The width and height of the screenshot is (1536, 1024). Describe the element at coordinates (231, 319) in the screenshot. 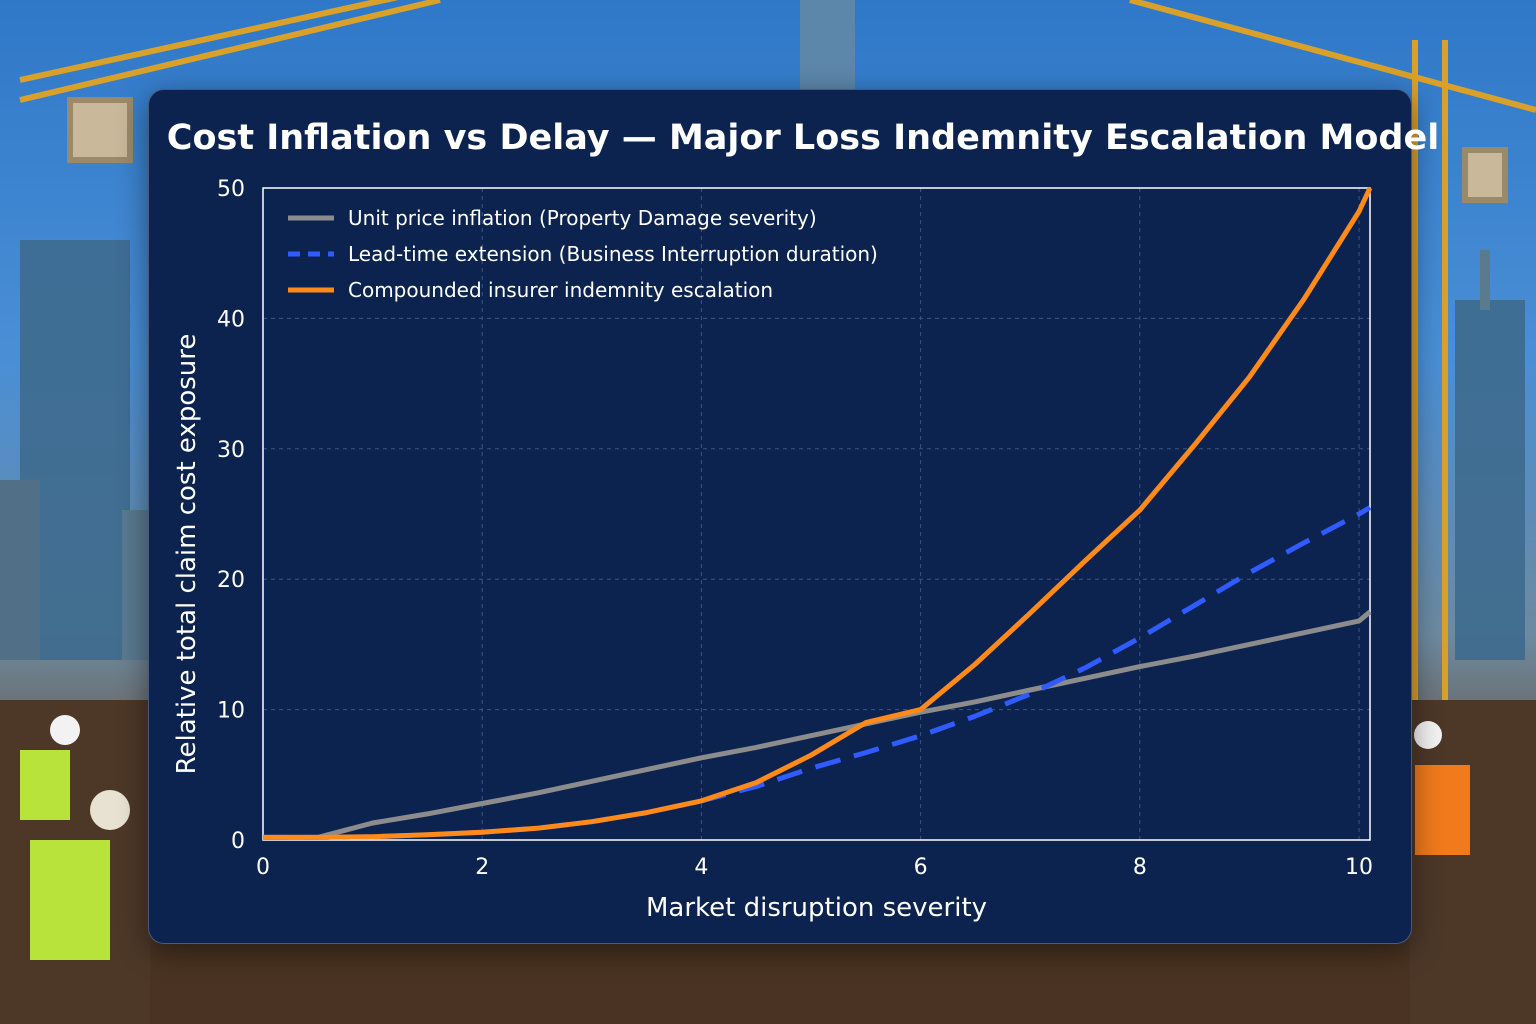

I see `y-tick-label: 40` at that location.